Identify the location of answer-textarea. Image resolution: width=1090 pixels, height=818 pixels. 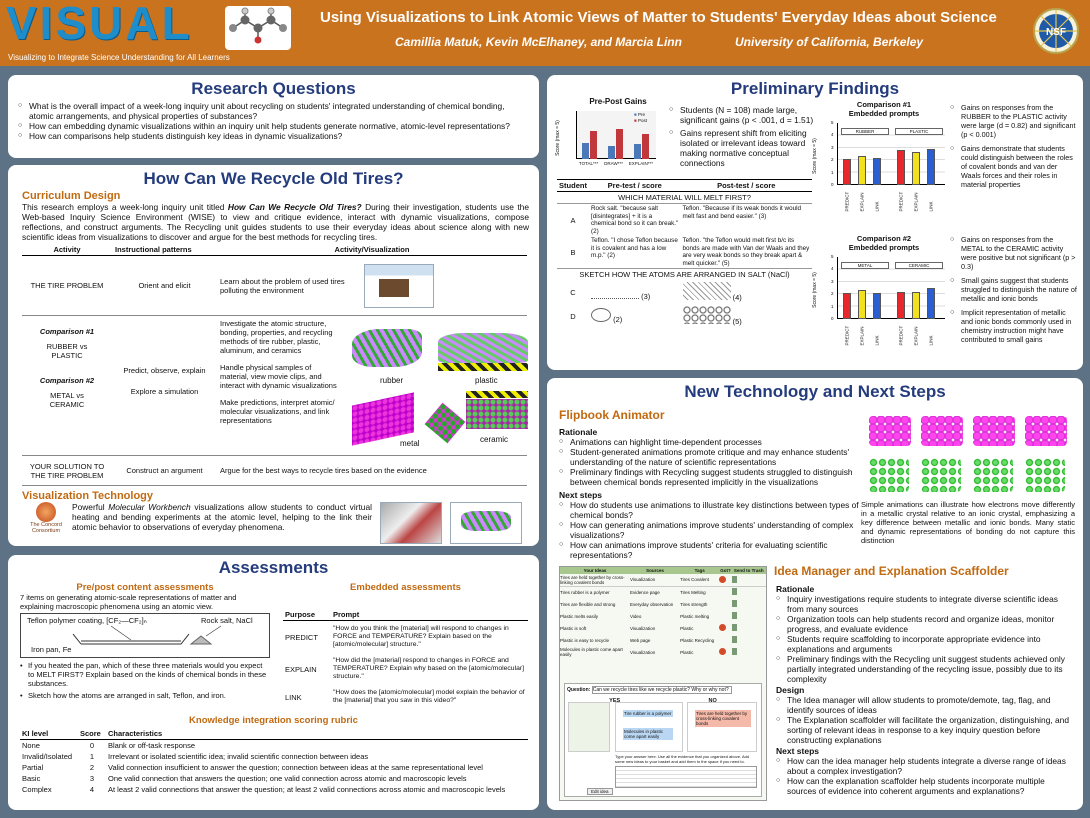
(686, 777).